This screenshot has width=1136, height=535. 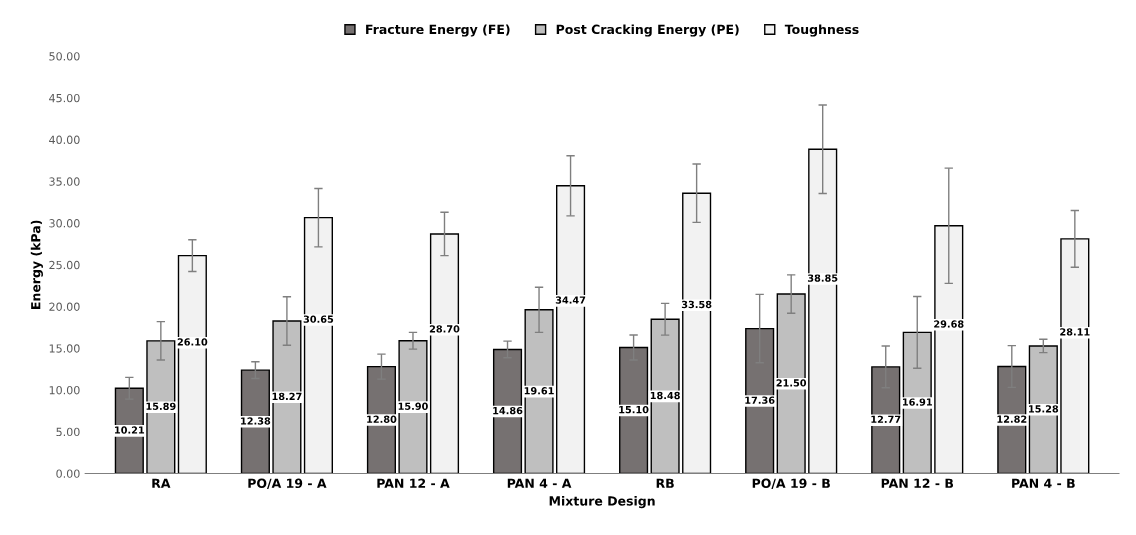 What do you see at coordinates (438, 30) in the screenshot?
I see `legend-label: Fracture Energy (FE)` at bounding box center [438, 30].